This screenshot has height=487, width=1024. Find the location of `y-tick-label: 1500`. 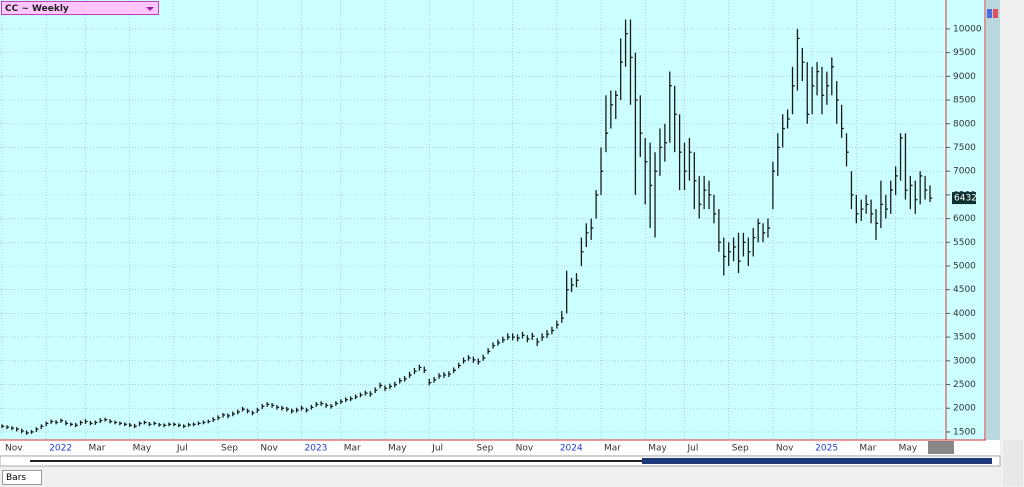

y-tick-label: 1500 is located at coordinates (964, 432).